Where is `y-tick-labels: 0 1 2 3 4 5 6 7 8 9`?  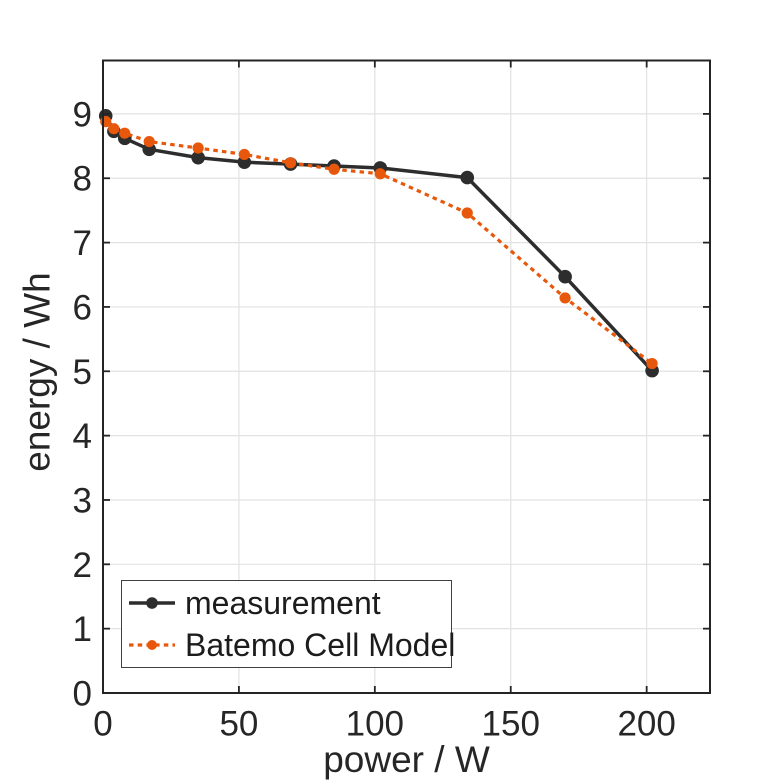 y-tick-labels: 0 1 2 3 4 5 6 7 8 9 is located at coordinates (82, 404).